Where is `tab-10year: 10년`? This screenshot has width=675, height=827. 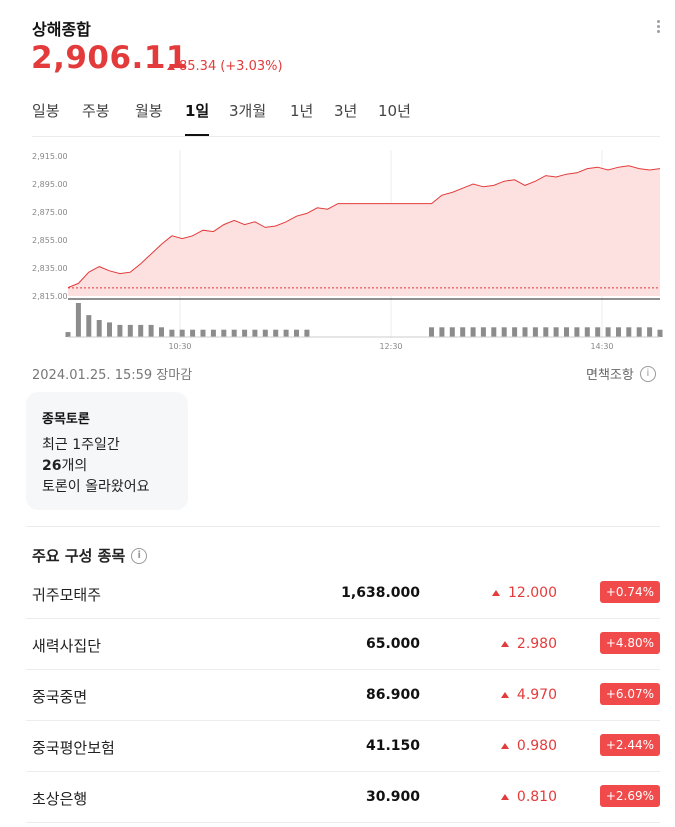
tab-10year: 10년 is located at coordinates (394, 111).